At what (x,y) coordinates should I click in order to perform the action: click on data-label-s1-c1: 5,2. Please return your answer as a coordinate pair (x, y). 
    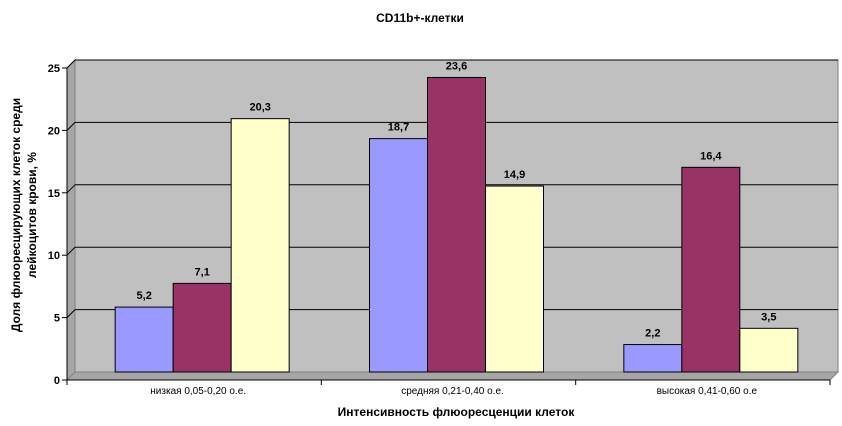
    Looking at the image, I should click on (144, 296).